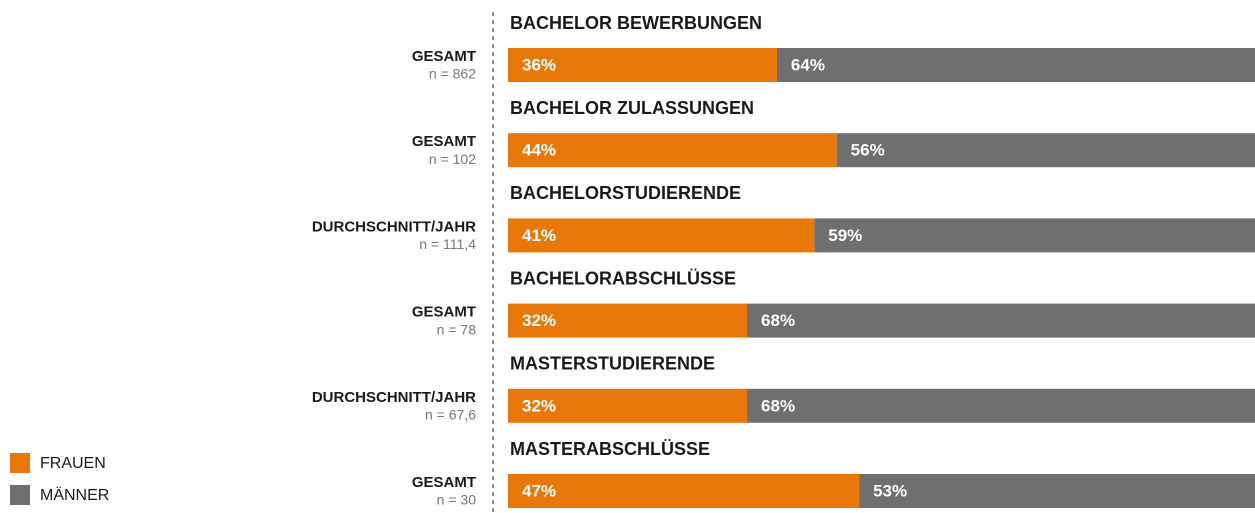  Describe the element at coordinates (539, 64) in the screenshot. I see `value-label: 36%` at that location.